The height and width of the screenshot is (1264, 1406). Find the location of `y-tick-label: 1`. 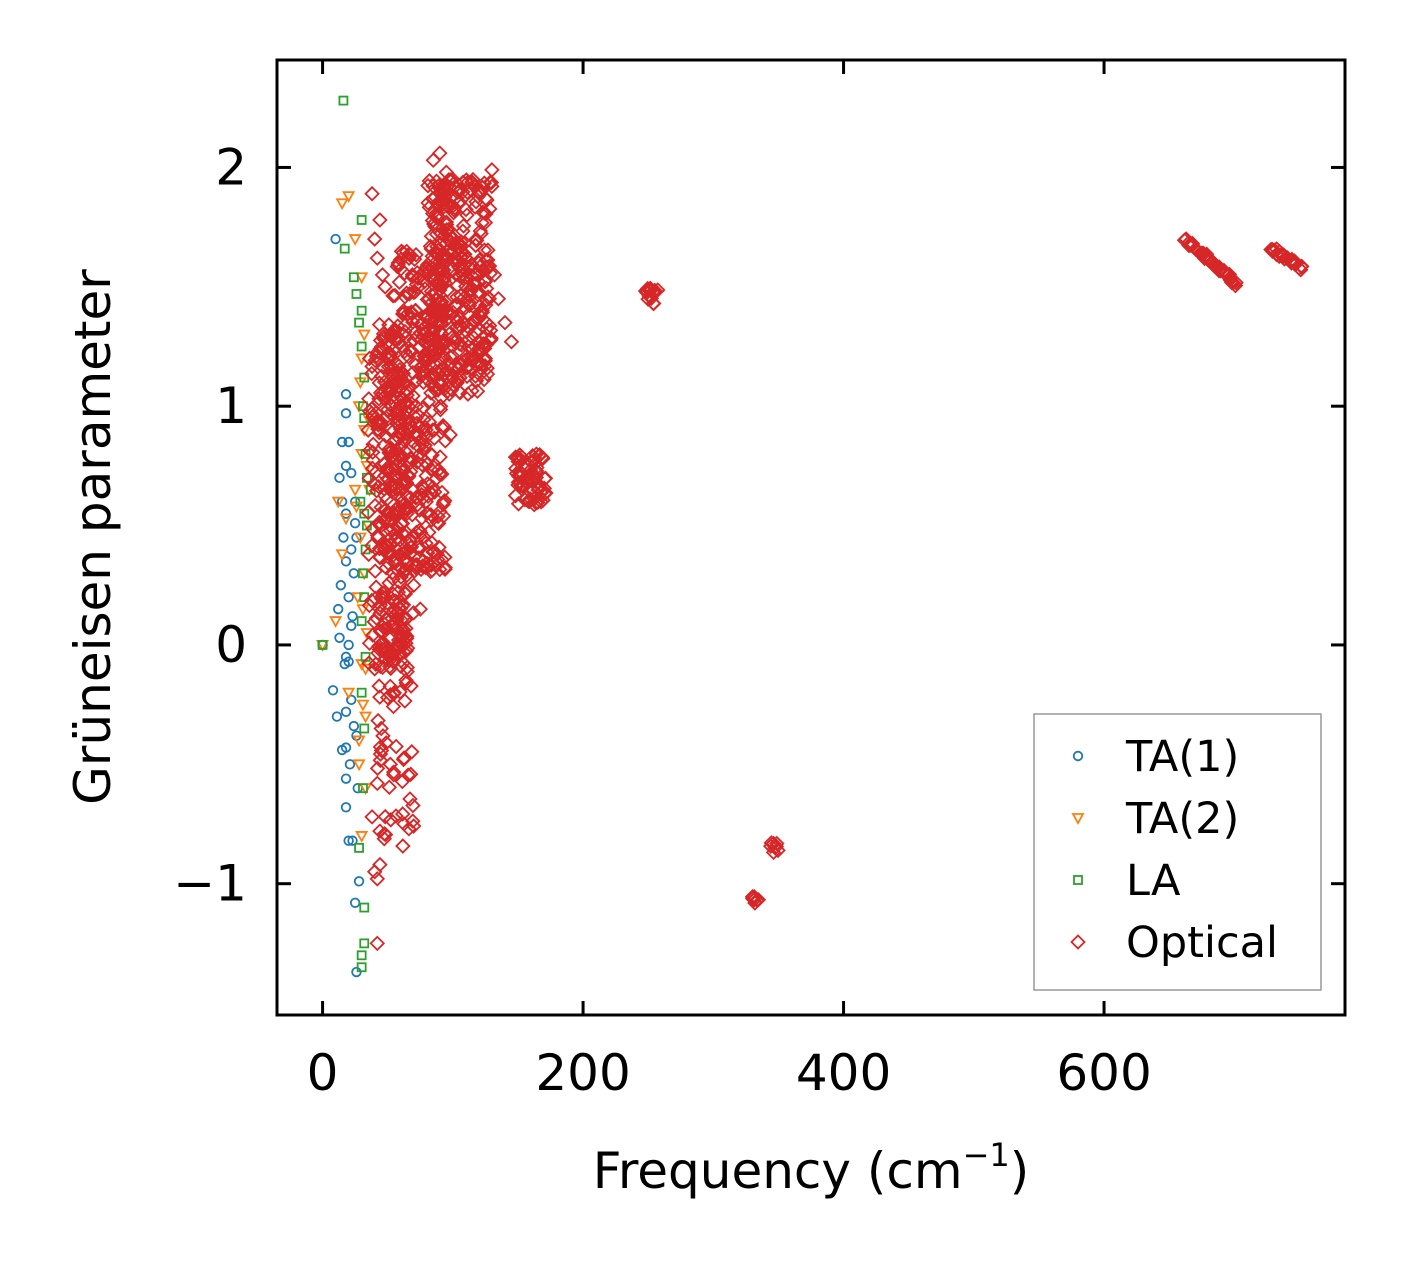

y-tick-label: 1 is located at coordinates (231, 406).